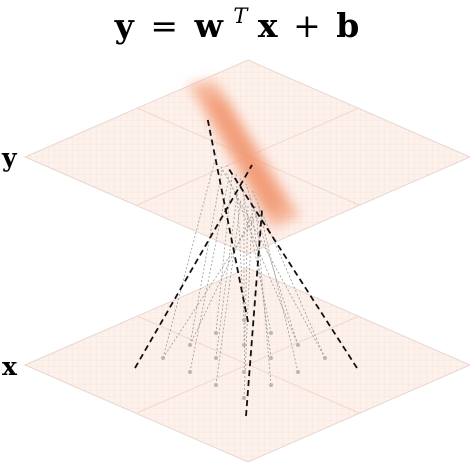 The height and width of the screenshot is (464, 470). I want to click on equation-lhs: y, so click(124, 25).